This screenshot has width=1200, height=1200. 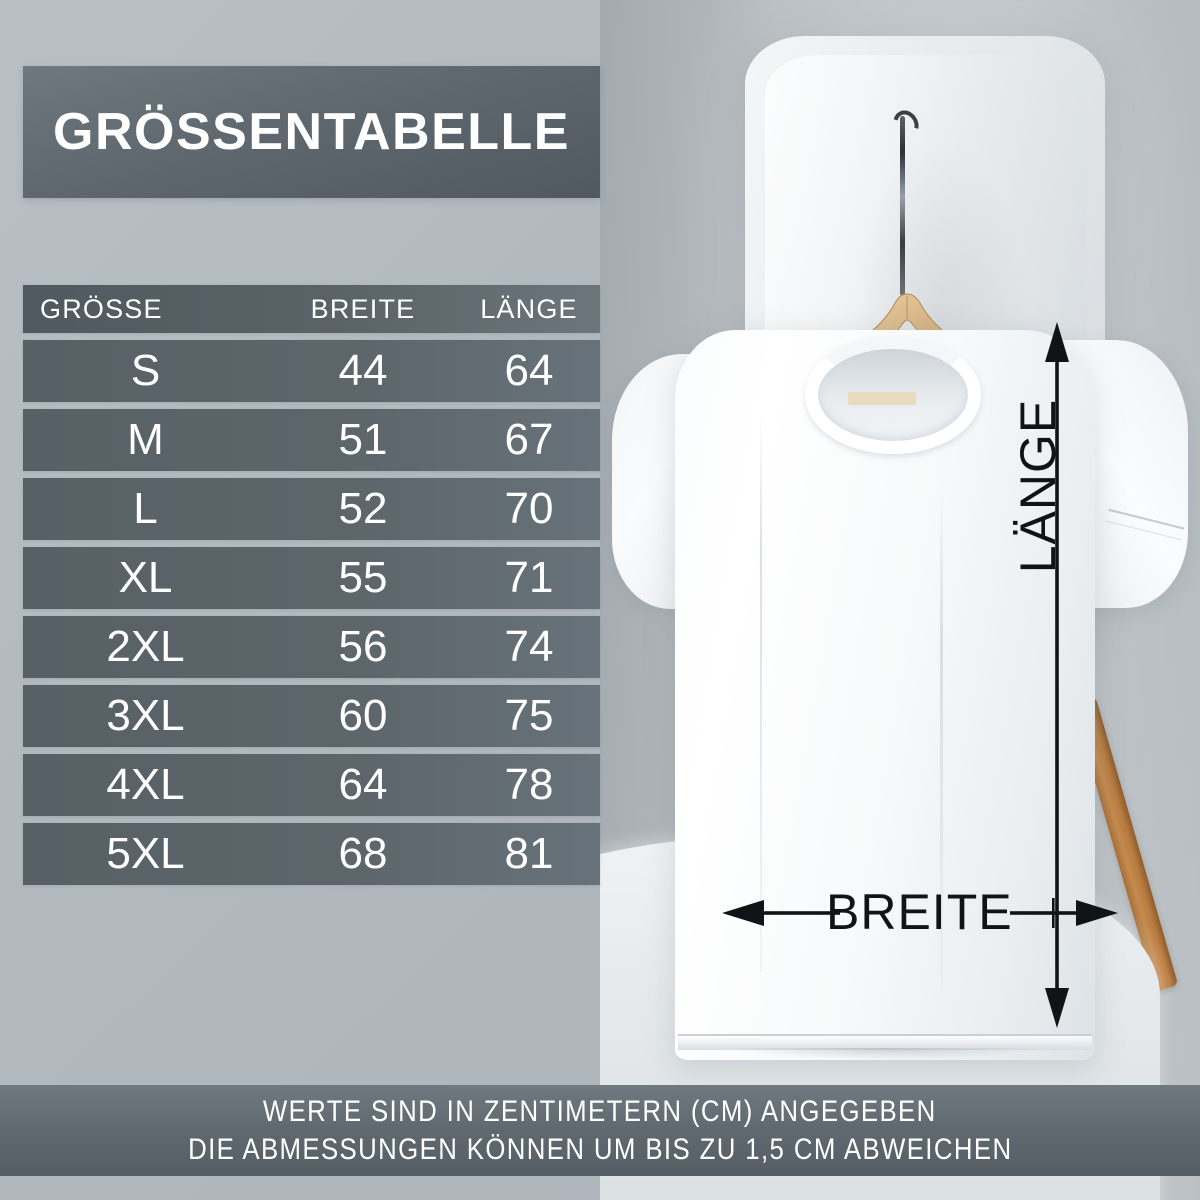 I want to click on page-title: GRÖSSENTABELLE, so click(x=311, y=132).